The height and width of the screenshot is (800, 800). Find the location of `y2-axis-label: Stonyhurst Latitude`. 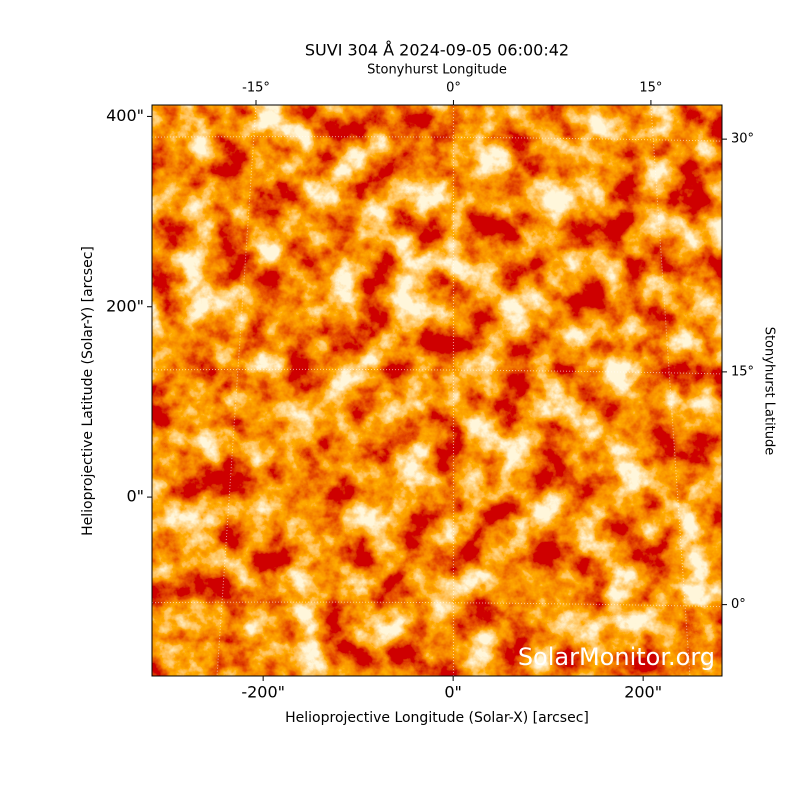

y2-axis-label: Stonyhurst Latitude is located at coordinates (769, 391).